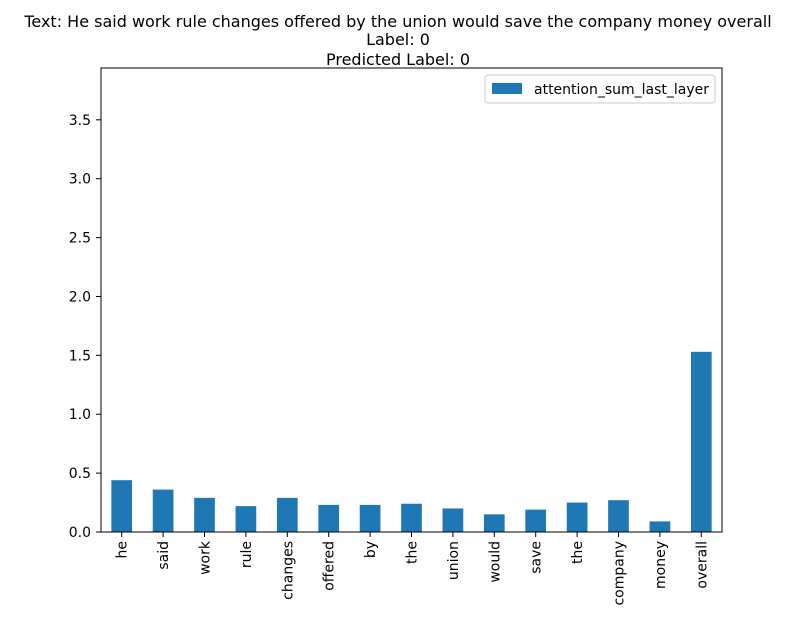 This screenshot has width=801, height=619. What do you see at coordinates (537, 557) in the screenshot?
I see `x-tick-label: save` at bounding box center [537, 557].